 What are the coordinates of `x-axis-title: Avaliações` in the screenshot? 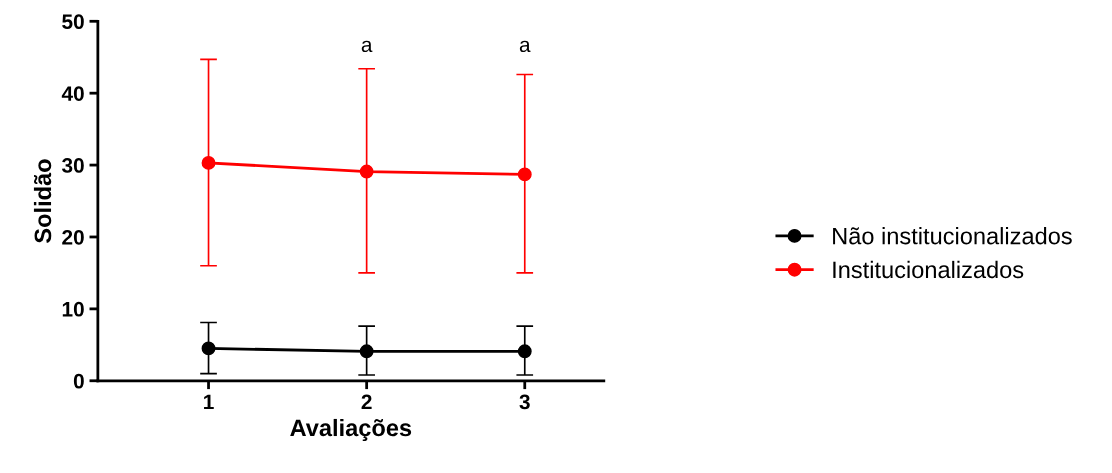 It's located at (351, 429).